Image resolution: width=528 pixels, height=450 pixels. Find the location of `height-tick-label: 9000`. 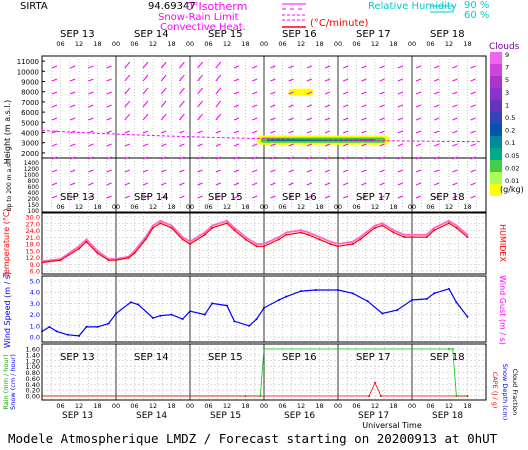

height-tick-label: 9000 is located at coordinates (30, 83).